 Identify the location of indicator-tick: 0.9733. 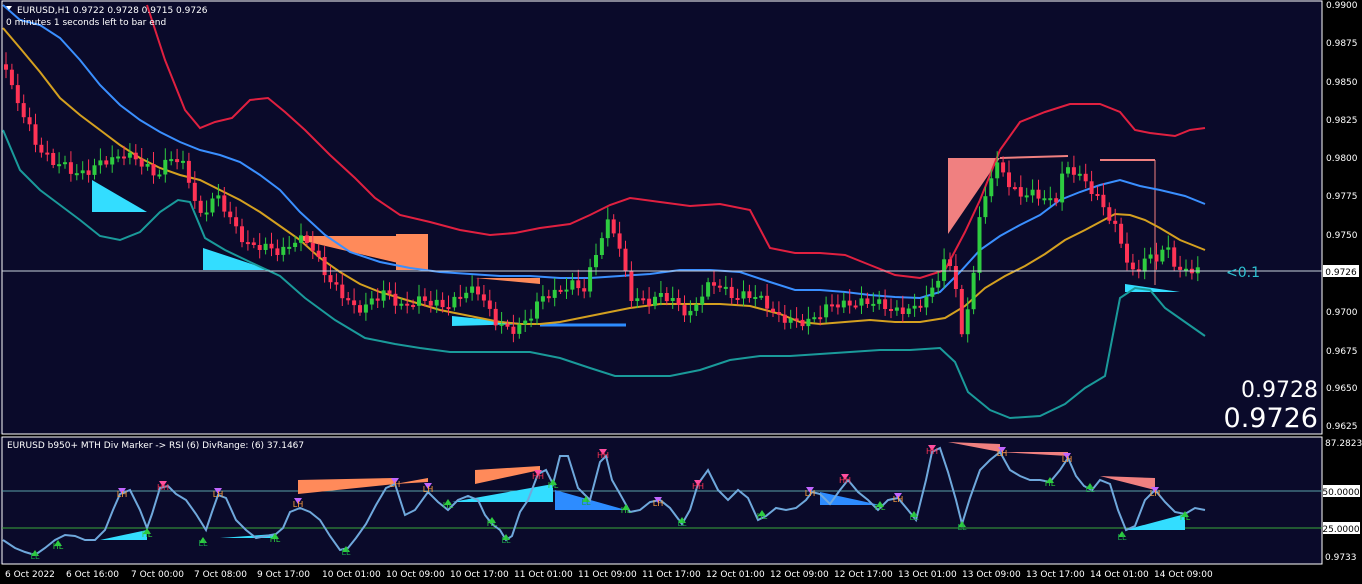
(1341, 558).